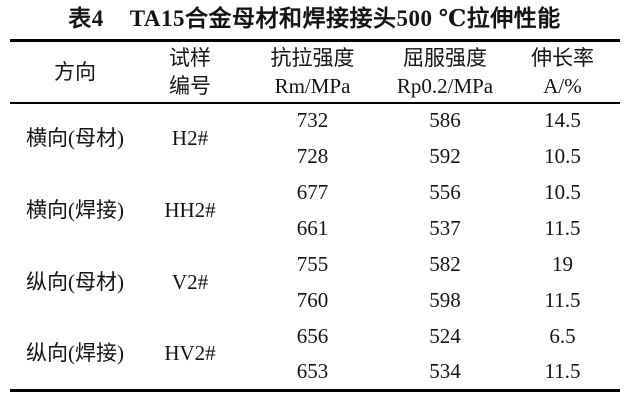 This screenshot has width=629, height=407. Describe the element at coordinates (562, 263) in the screenshot. I see `cell-a: 19` at that location.